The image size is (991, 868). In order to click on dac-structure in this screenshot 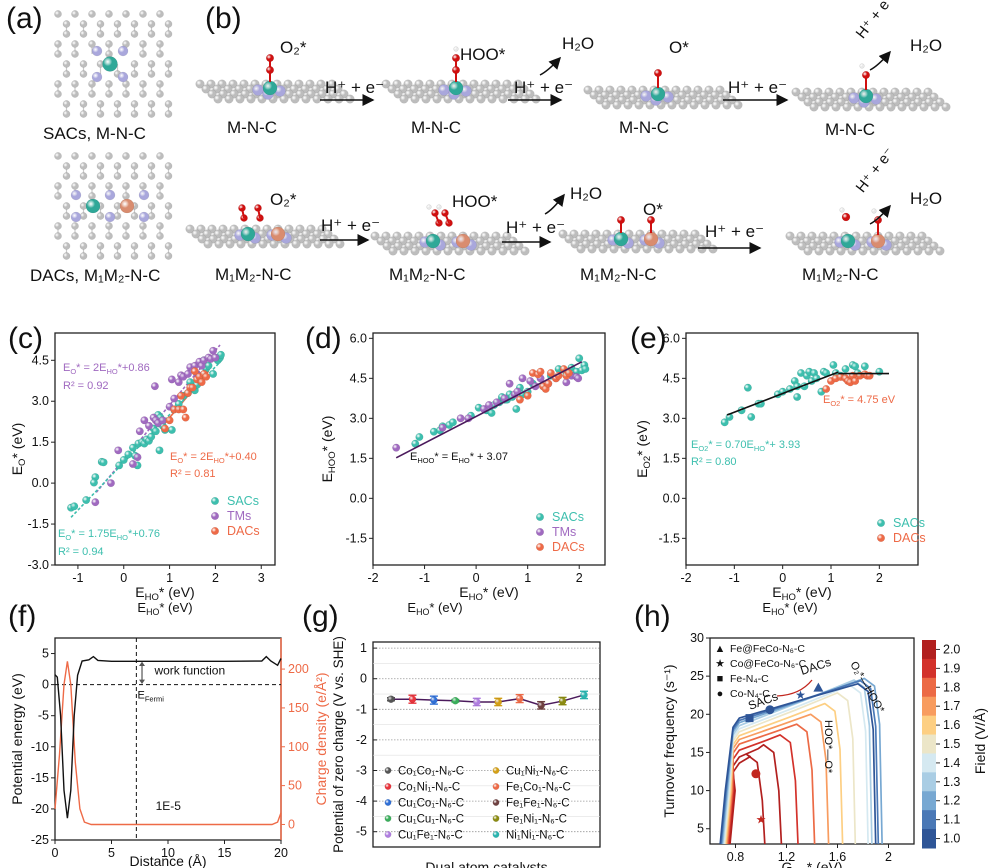, I will do `click(113, 206)`.